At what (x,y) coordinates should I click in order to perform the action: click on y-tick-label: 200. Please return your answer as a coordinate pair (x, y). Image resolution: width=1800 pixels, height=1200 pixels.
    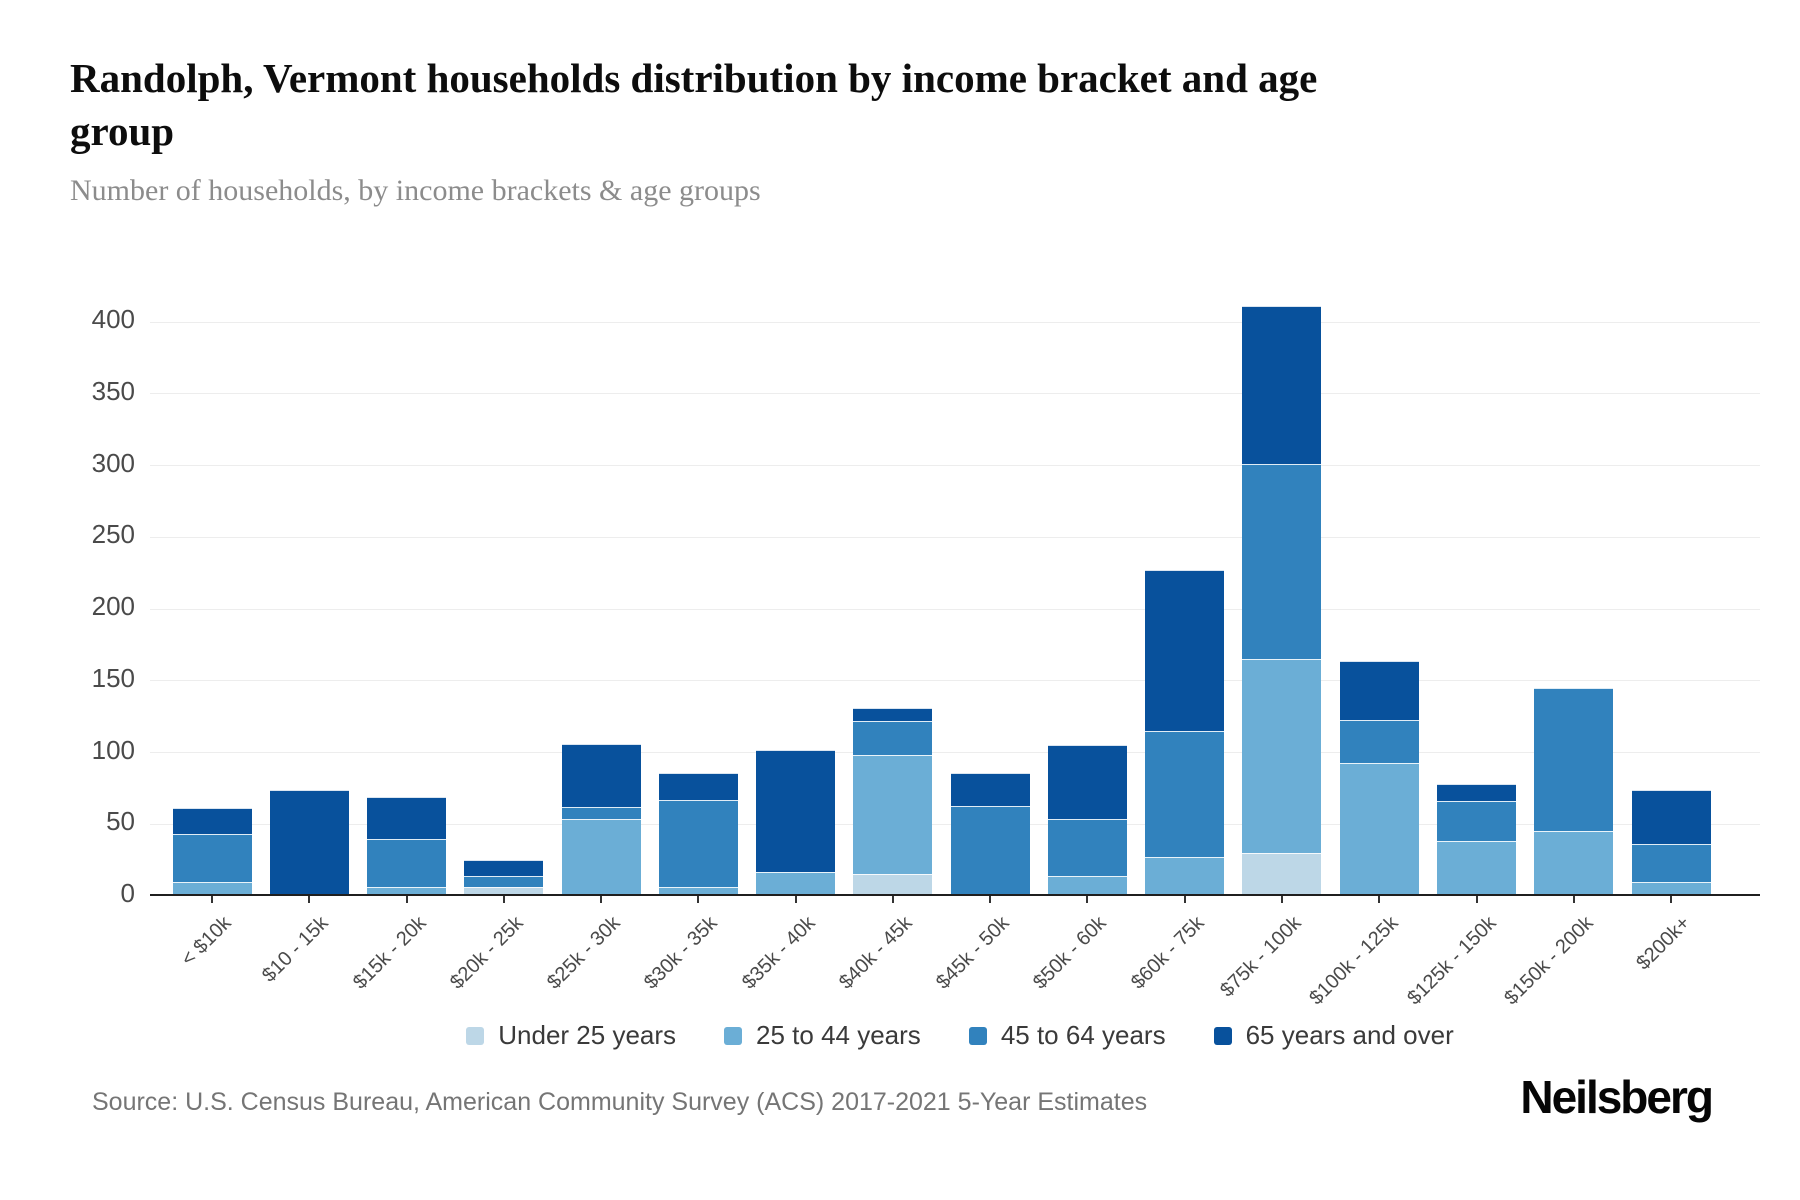
    Looking at the image, I should click on (113, 606).